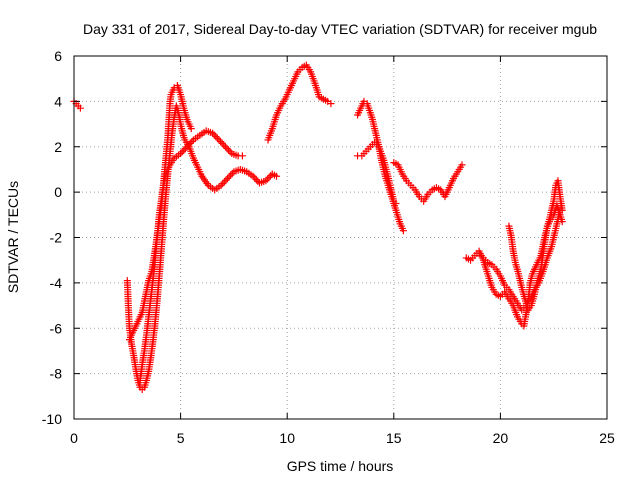 The height and width of the screenshot is (480, 640). Describe the element at coordinates (56, 374) in the screenshot. I see `y-tick-label: -8` at that location.